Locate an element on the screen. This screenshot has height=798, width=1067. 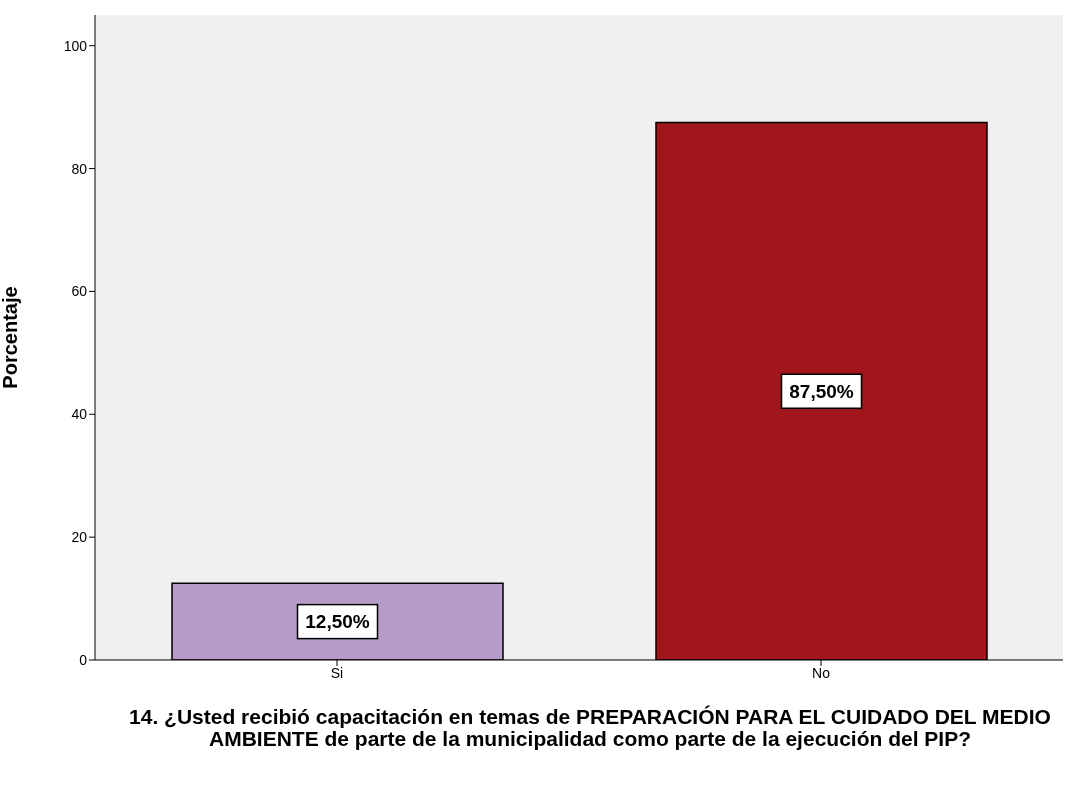
y-tick-label: 80 is located at coordinates (79, 168).